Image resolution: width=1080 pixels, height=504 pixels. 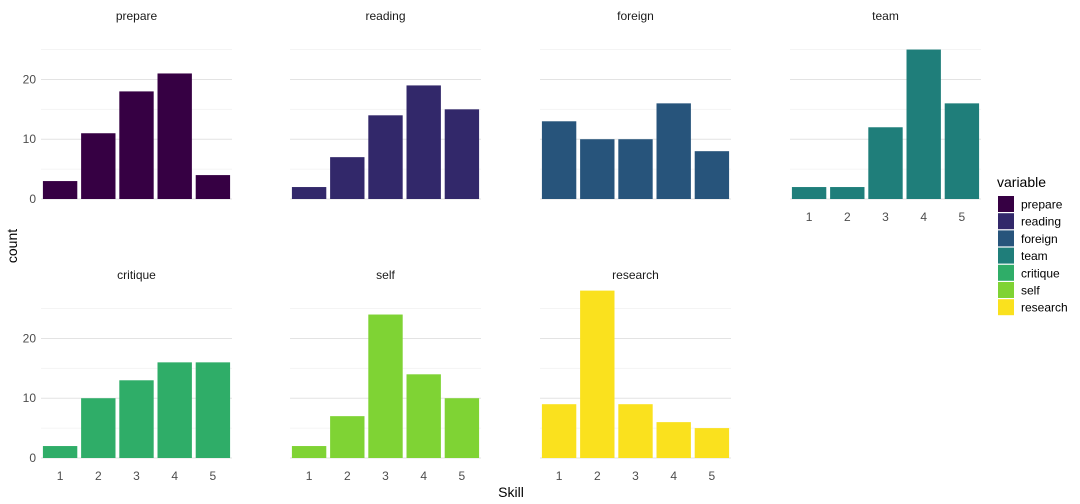 What do you see at coordinates (885, 16) in the screenshot?
I see `facet-title: team` at bounding box center [885, 16].